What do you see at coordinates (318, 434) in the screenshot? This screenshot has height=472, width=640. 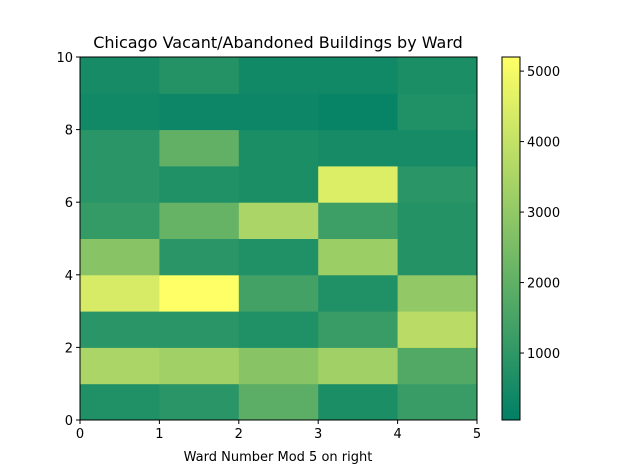 I see `x-tick-label: 3` at bounding box center [318, 434].